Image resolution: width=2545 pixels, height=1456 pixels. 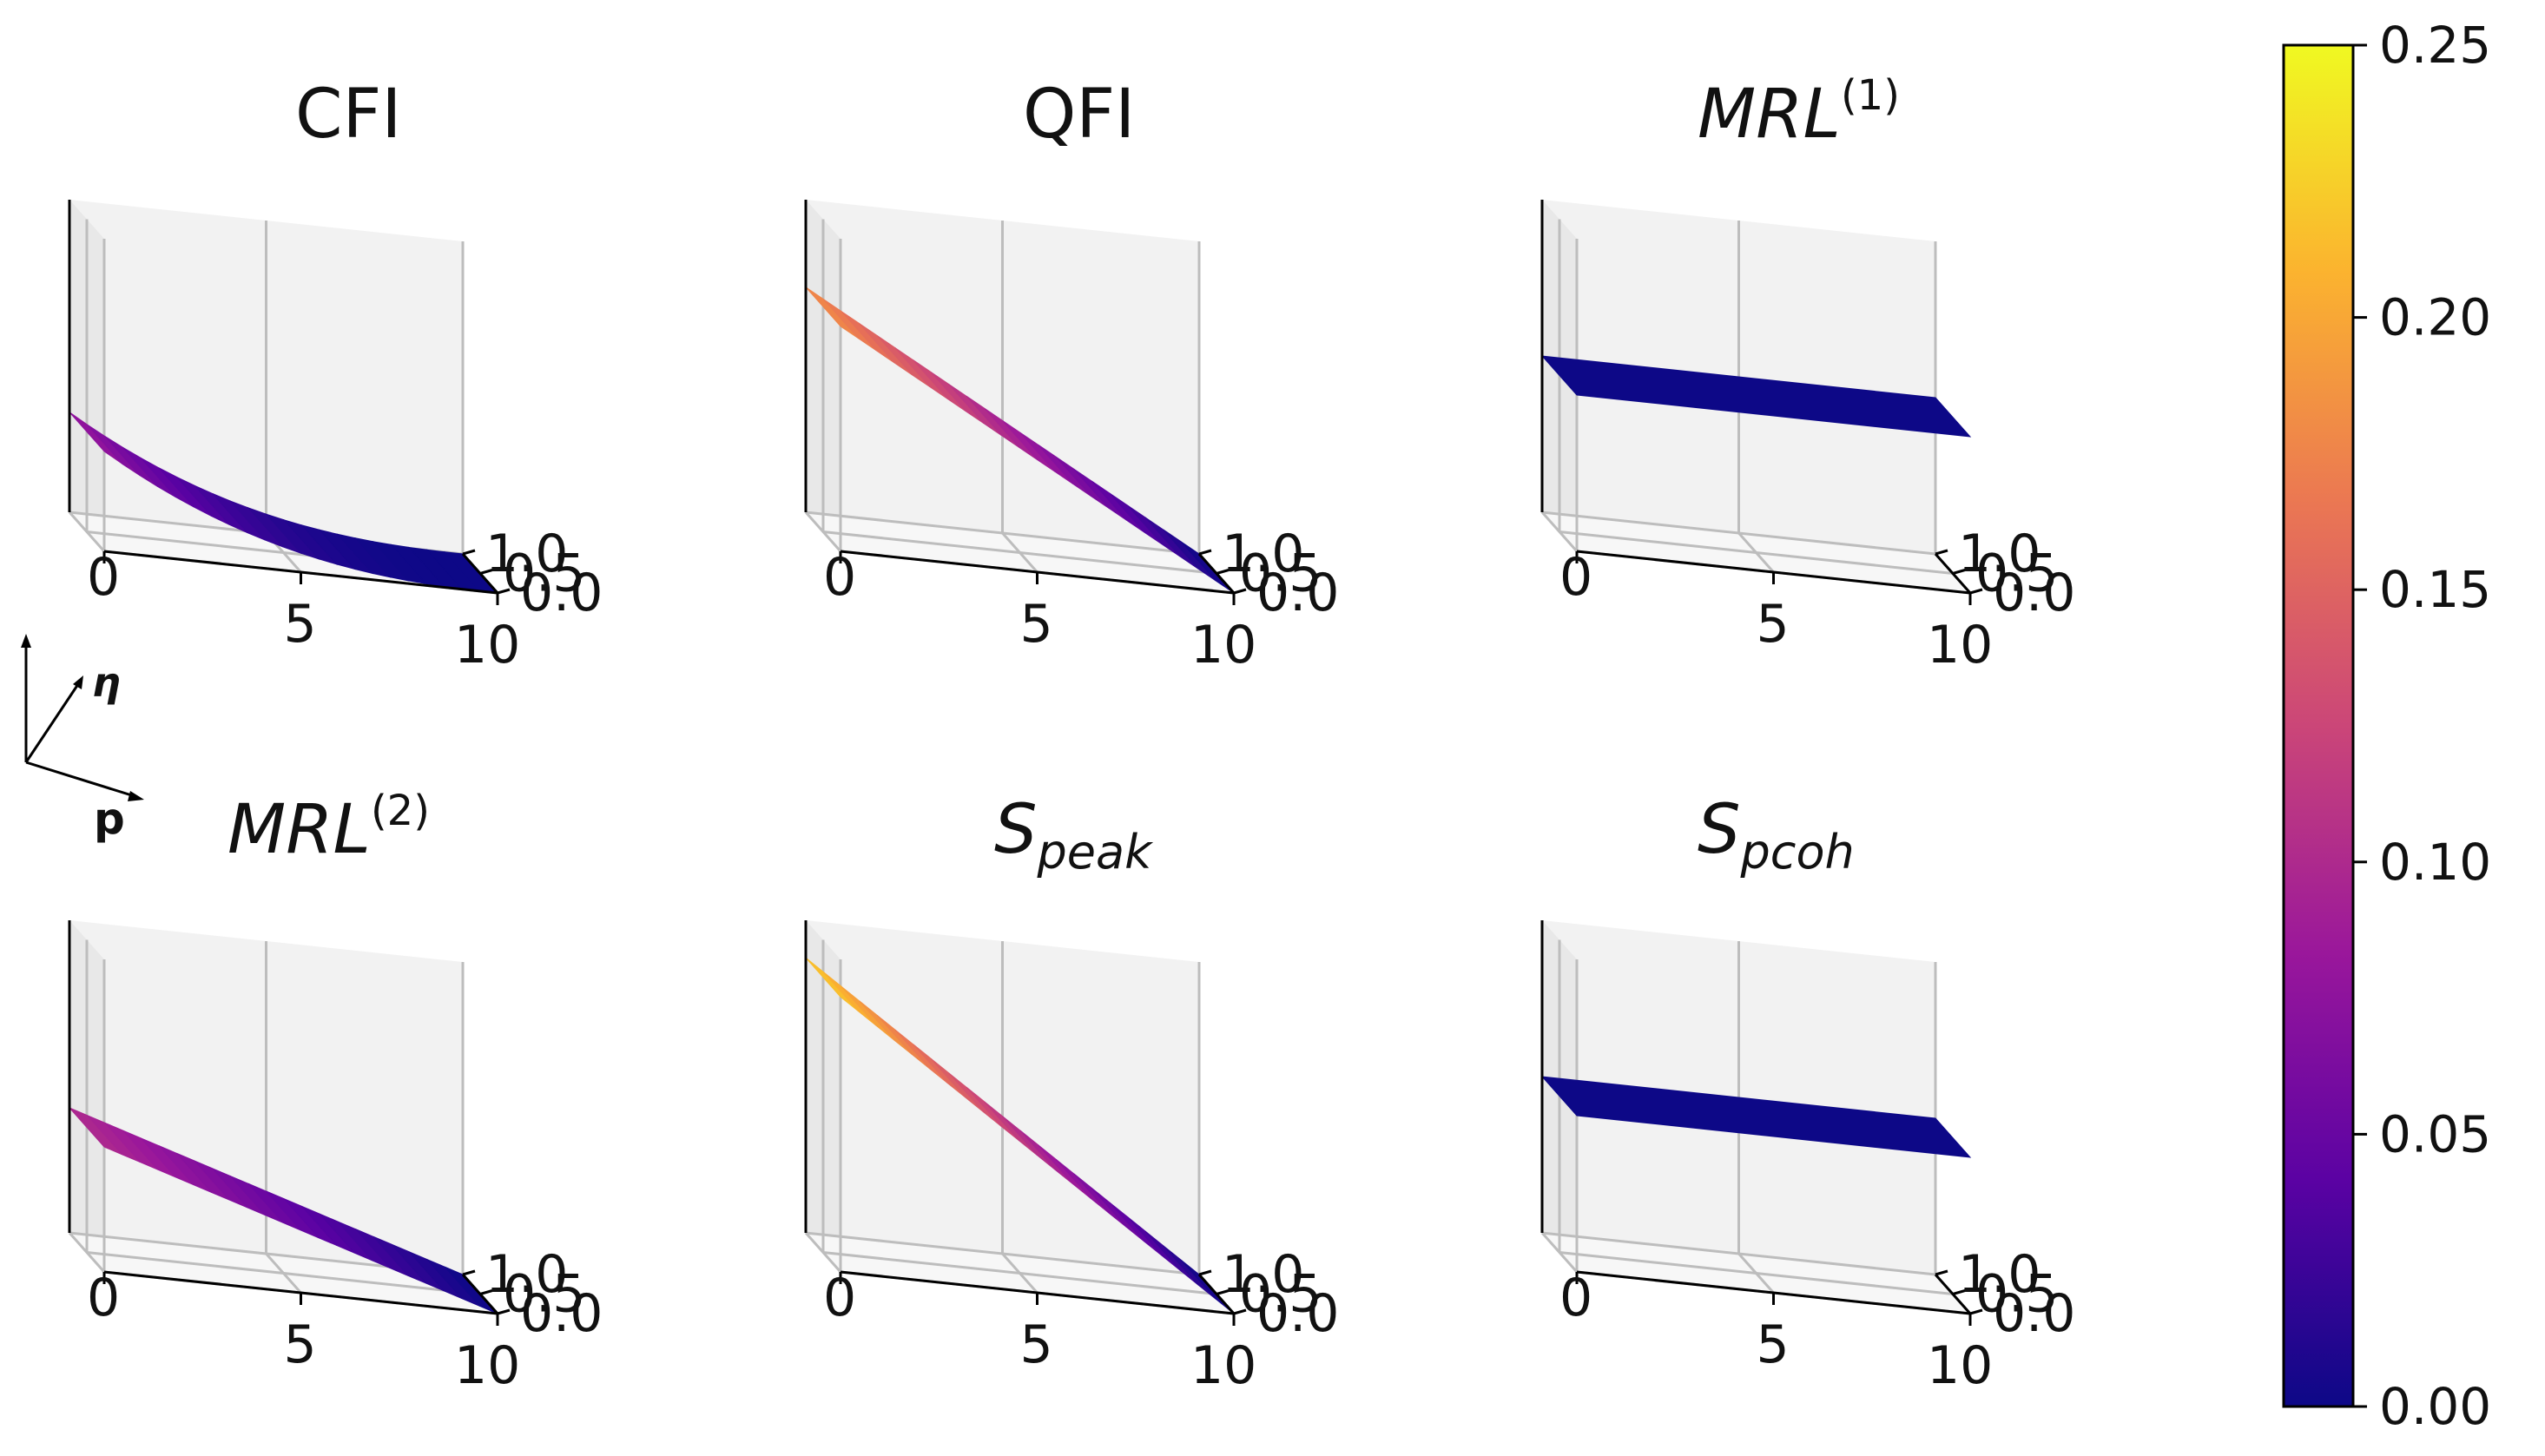 What do you see at coordinates (400, 811) in the screenshot?
I see `title-sup: (2)` at bounding box center [400, 811].